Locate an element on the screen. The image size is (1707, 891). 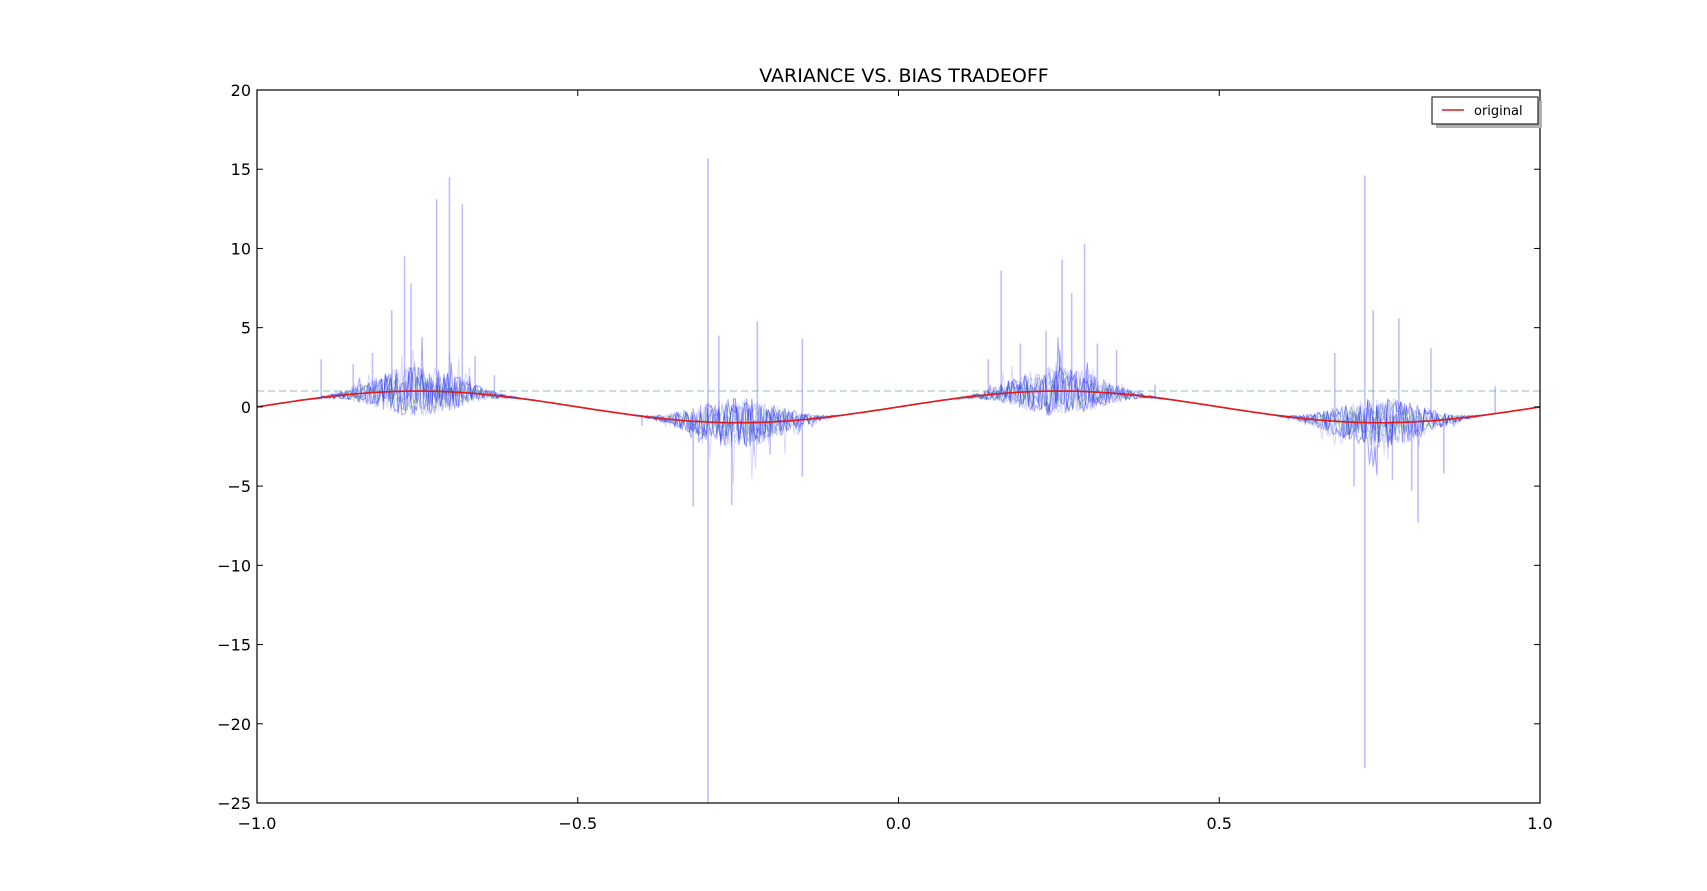
original-series-line is located at coordinates (898, 407).